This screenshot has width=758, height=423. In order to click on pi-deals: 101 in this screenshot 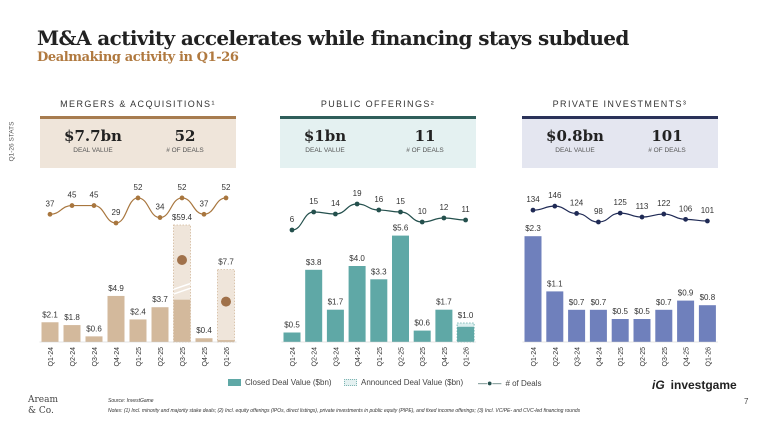, I will do `click(667, 136)`.